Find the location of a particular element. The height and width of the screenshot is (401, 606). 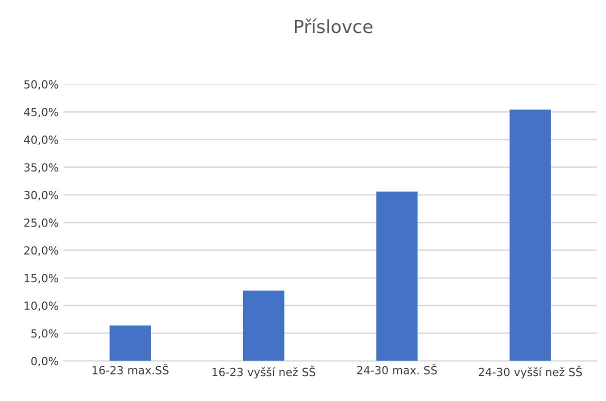

y-tick-label: 30,0% is located at coordinates (41, 195).